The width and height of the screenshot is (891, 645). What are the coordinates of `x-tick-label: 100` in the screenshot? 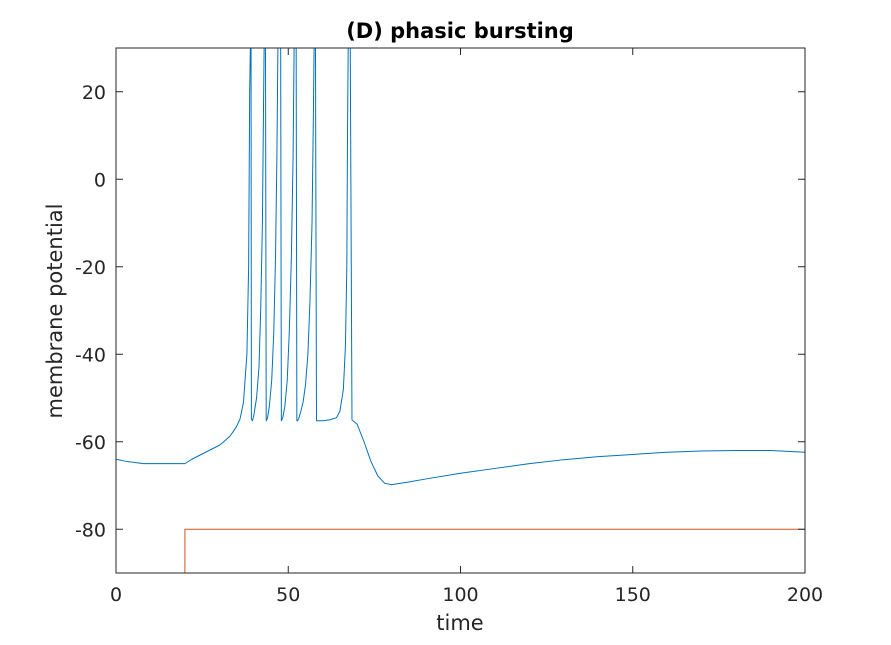 It's located at (460, 595).